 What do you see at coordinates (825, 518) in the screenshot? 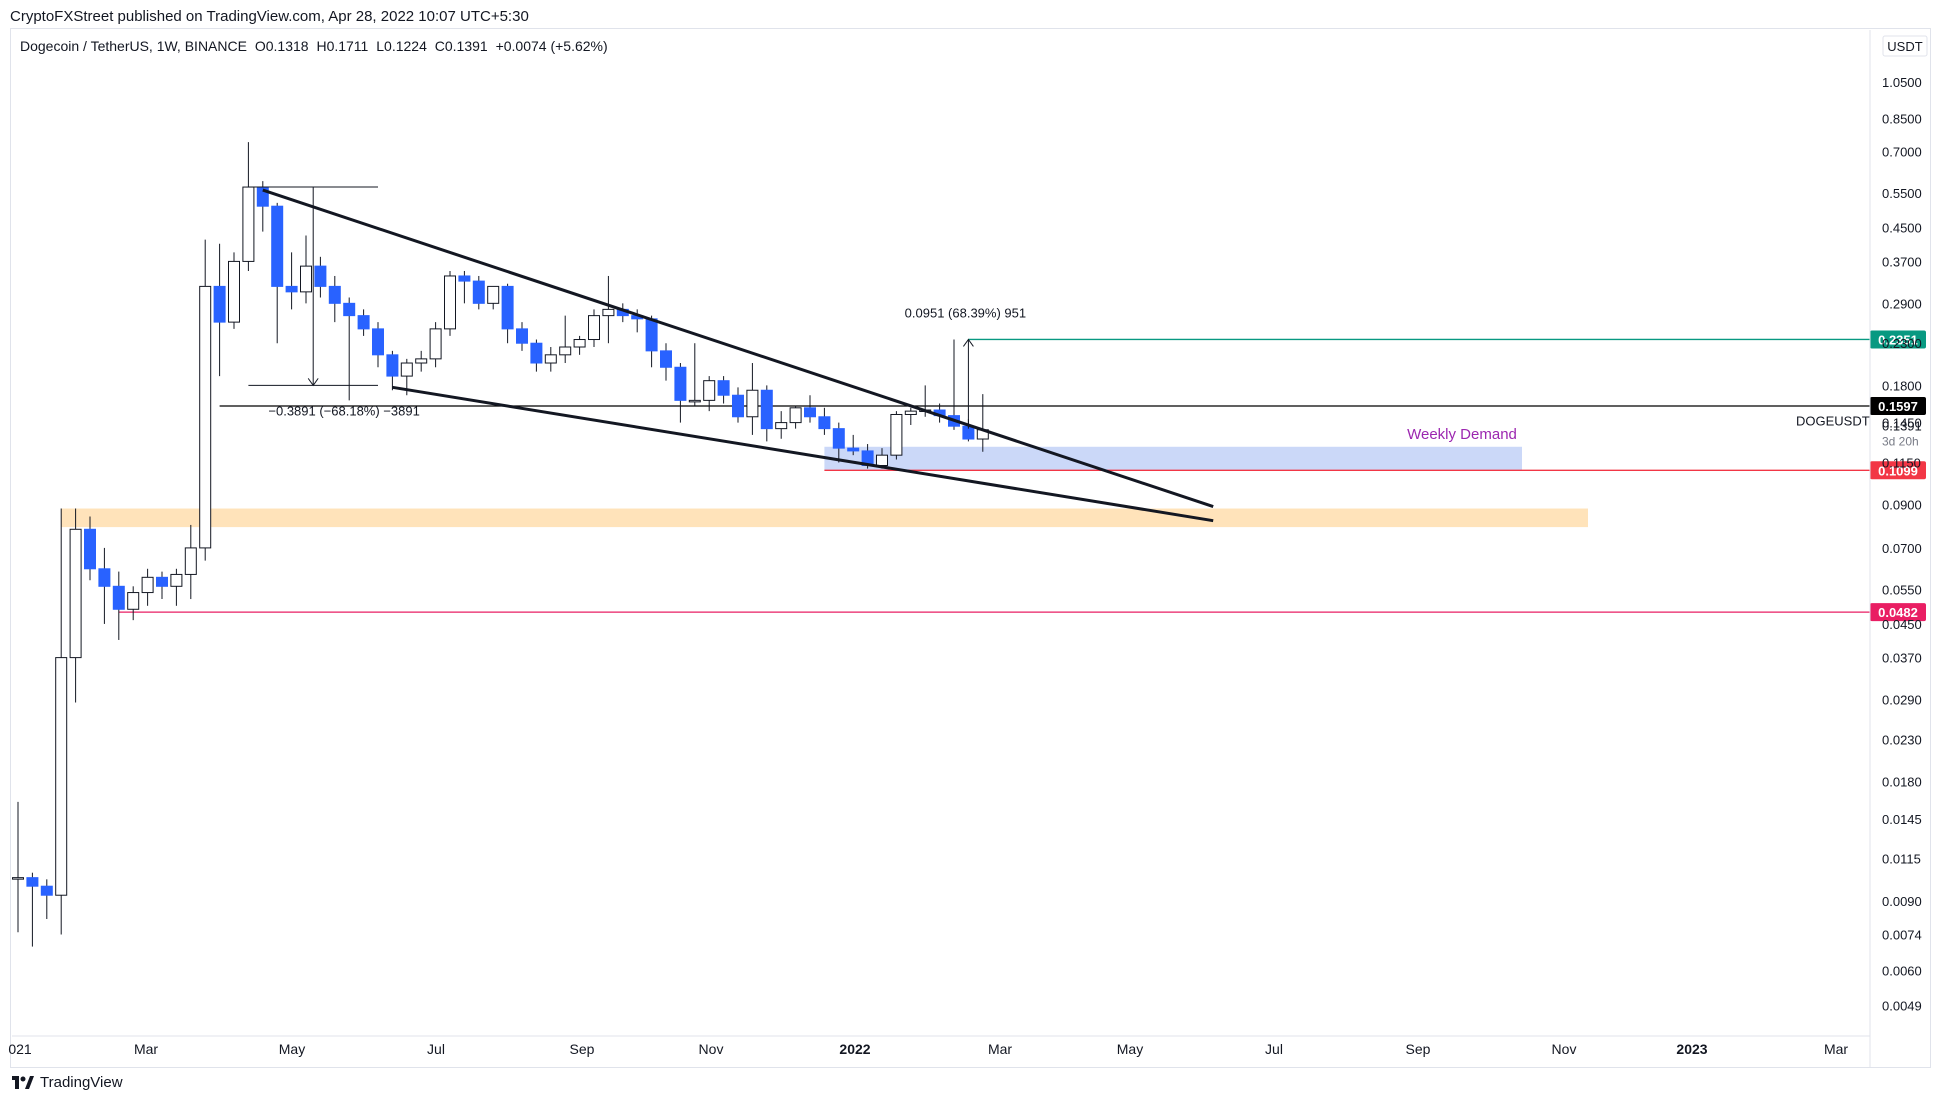
I see `supply-zone` at bounding box center [825, 518].